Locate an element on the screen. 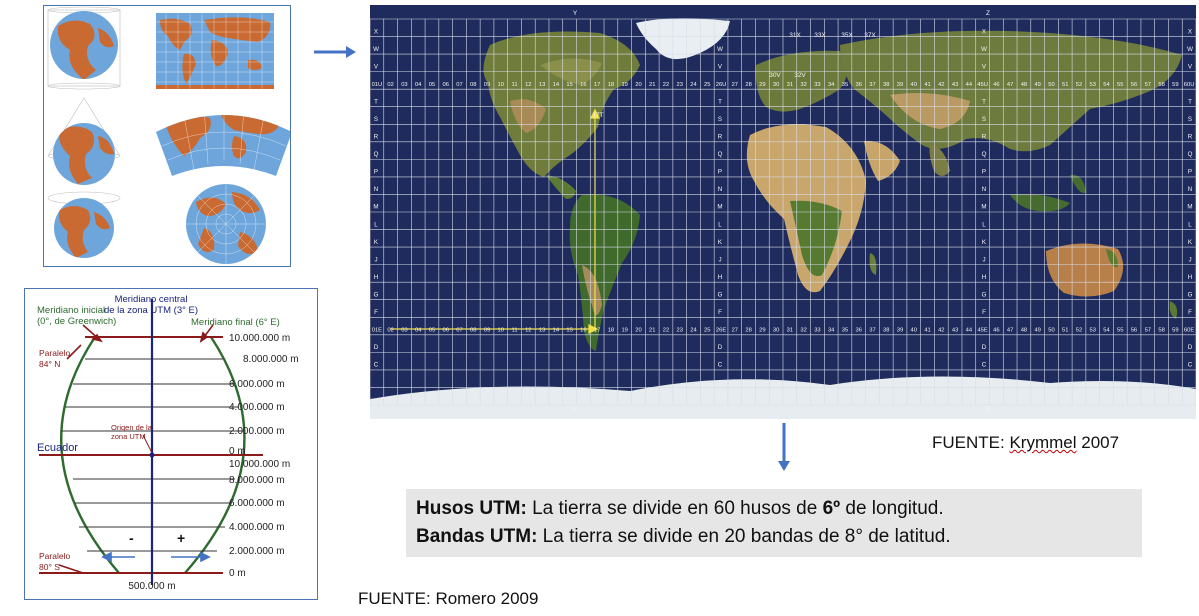  zone-number-label: 14 is located at coordinates (556, 85).